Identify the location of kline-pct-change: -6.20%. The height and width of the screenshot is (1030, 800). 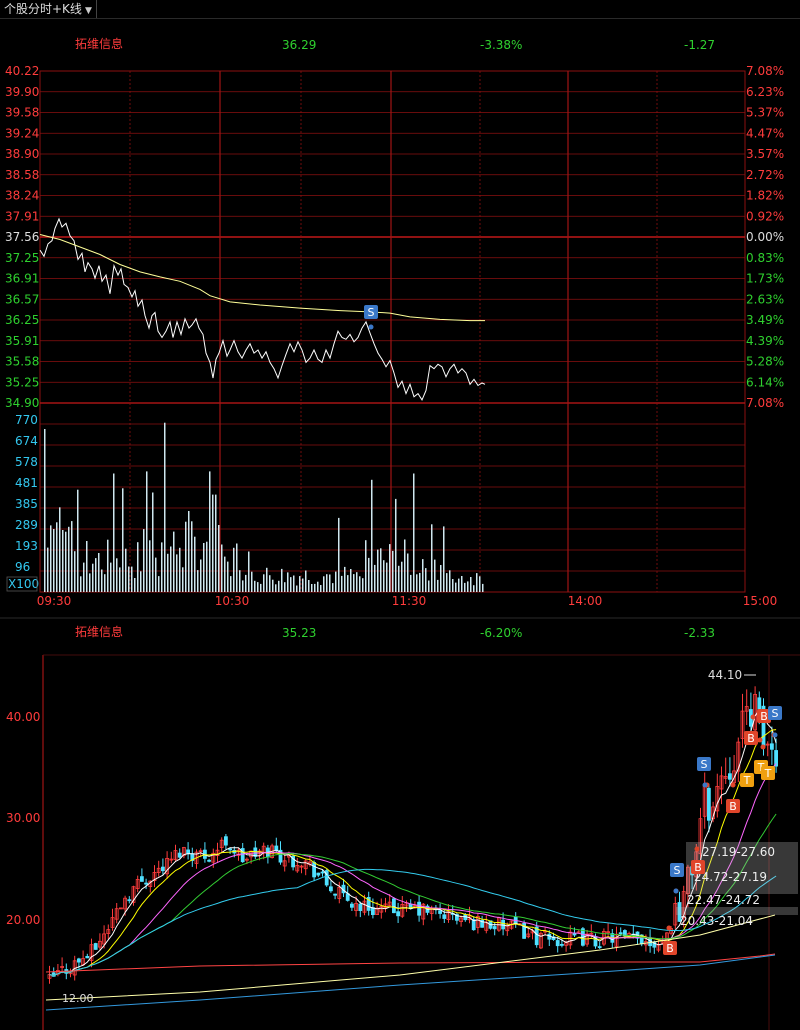
(501, 633).